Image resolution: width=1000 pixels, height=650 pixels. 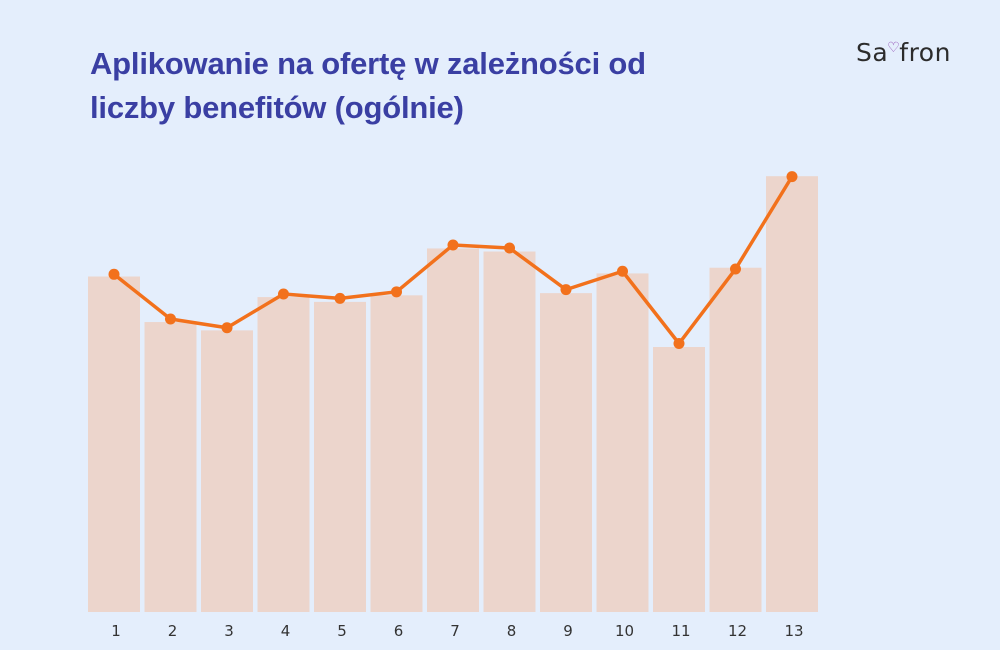 What do you see at coordinates (894, 47) in the screenshot?
I see `heart-icon: ♡` at bounding box center [894, 47].